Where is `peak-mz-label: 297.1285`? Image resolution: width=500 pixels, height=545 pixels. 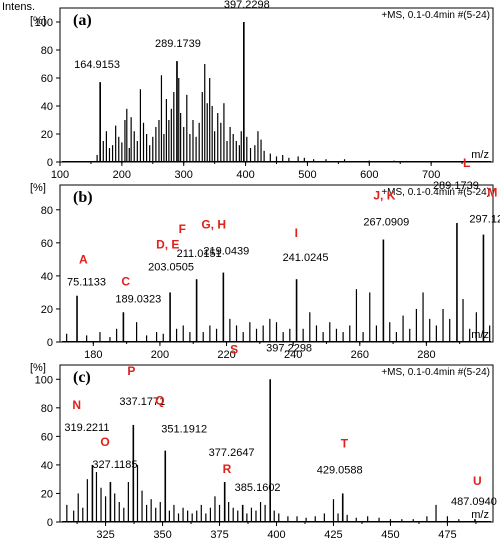 peak-mz-label: 297.1285 is located at coordinates (484, 220).